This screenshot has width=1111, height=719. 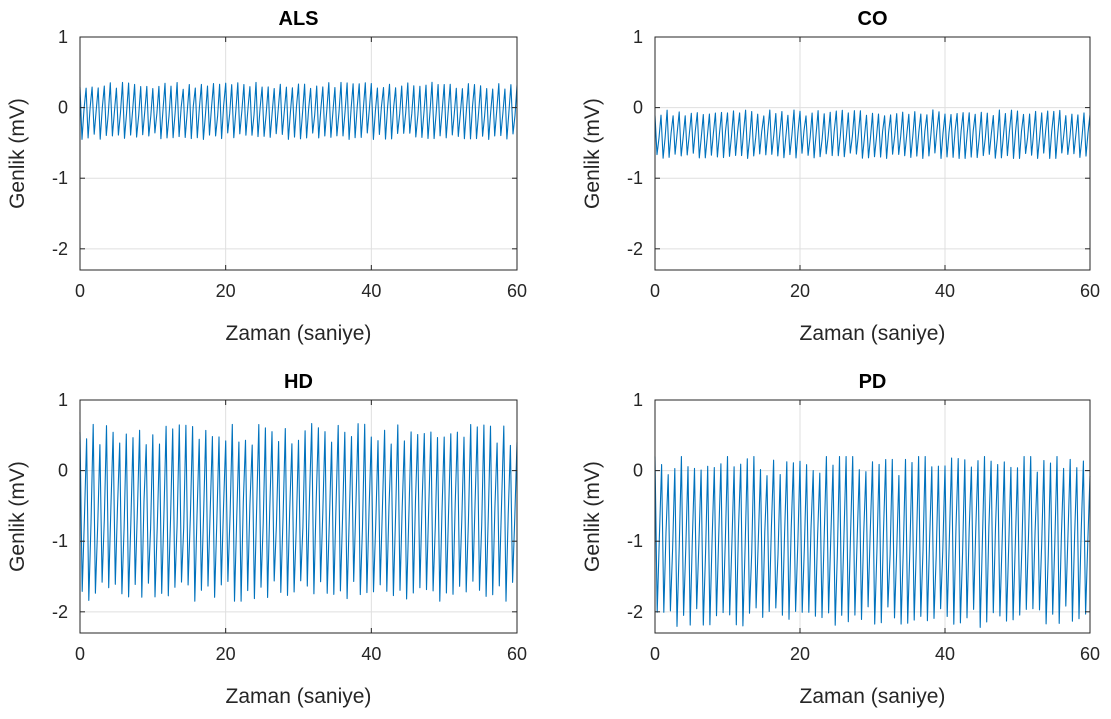 I want to click on series-pd-line, so click(x=872, y=541).